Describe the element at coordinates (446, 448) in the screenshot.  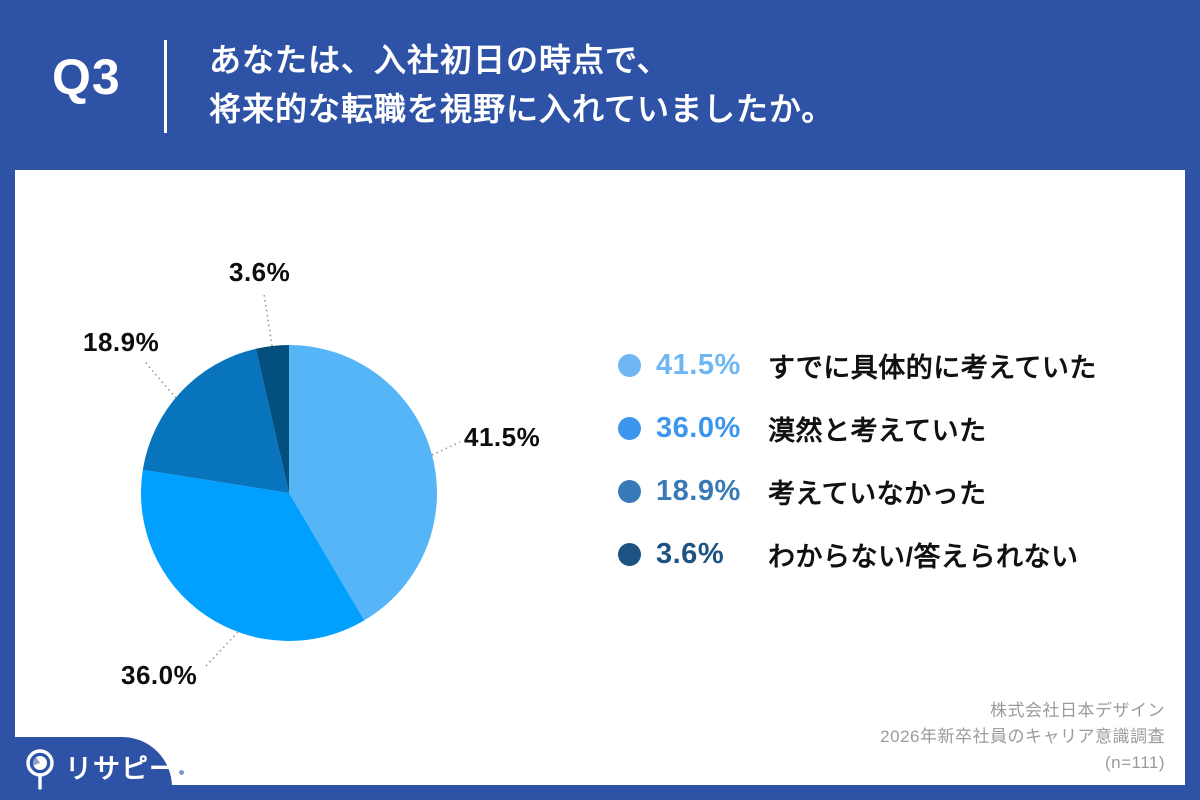
I see `leader-line-41.5` at that location.